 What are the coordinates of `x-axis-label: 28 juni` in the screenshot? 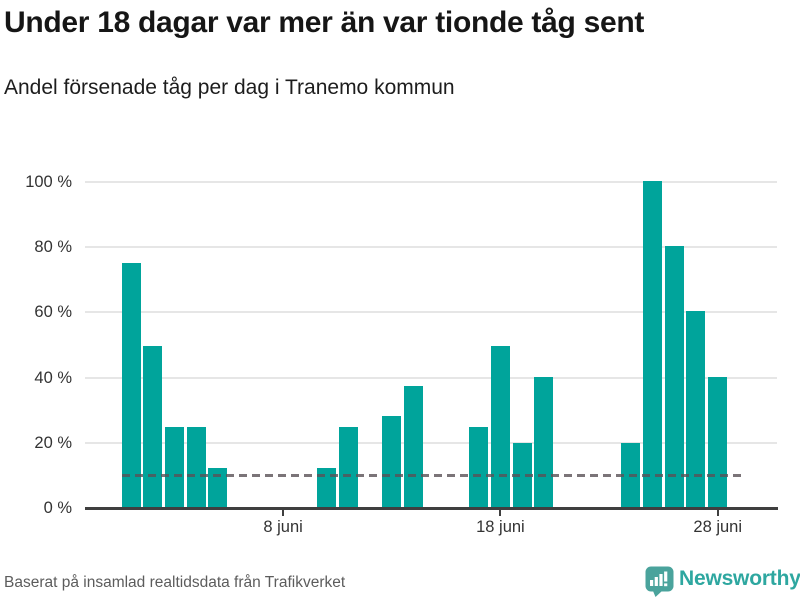 It's located at (718, 527).